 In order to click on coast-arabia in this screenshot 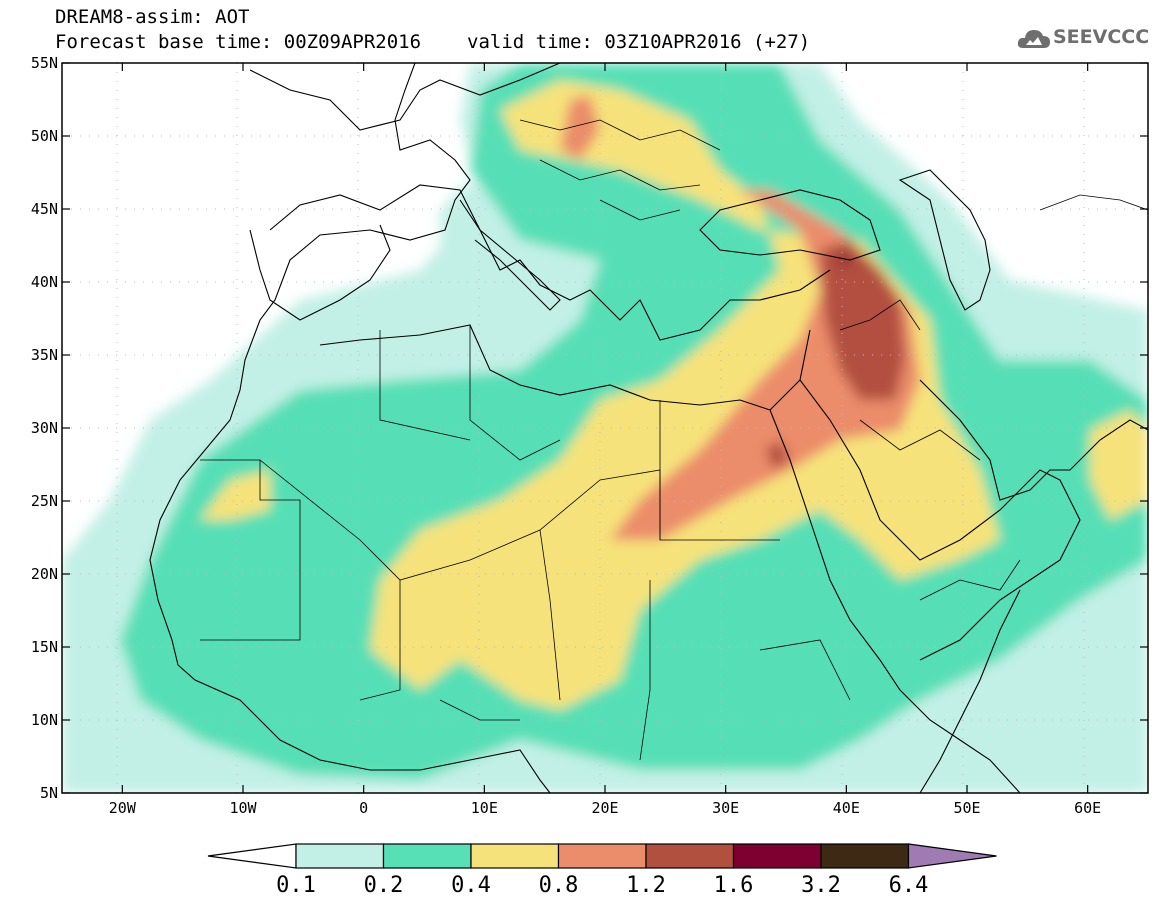, I will do `click(940, 520)`.